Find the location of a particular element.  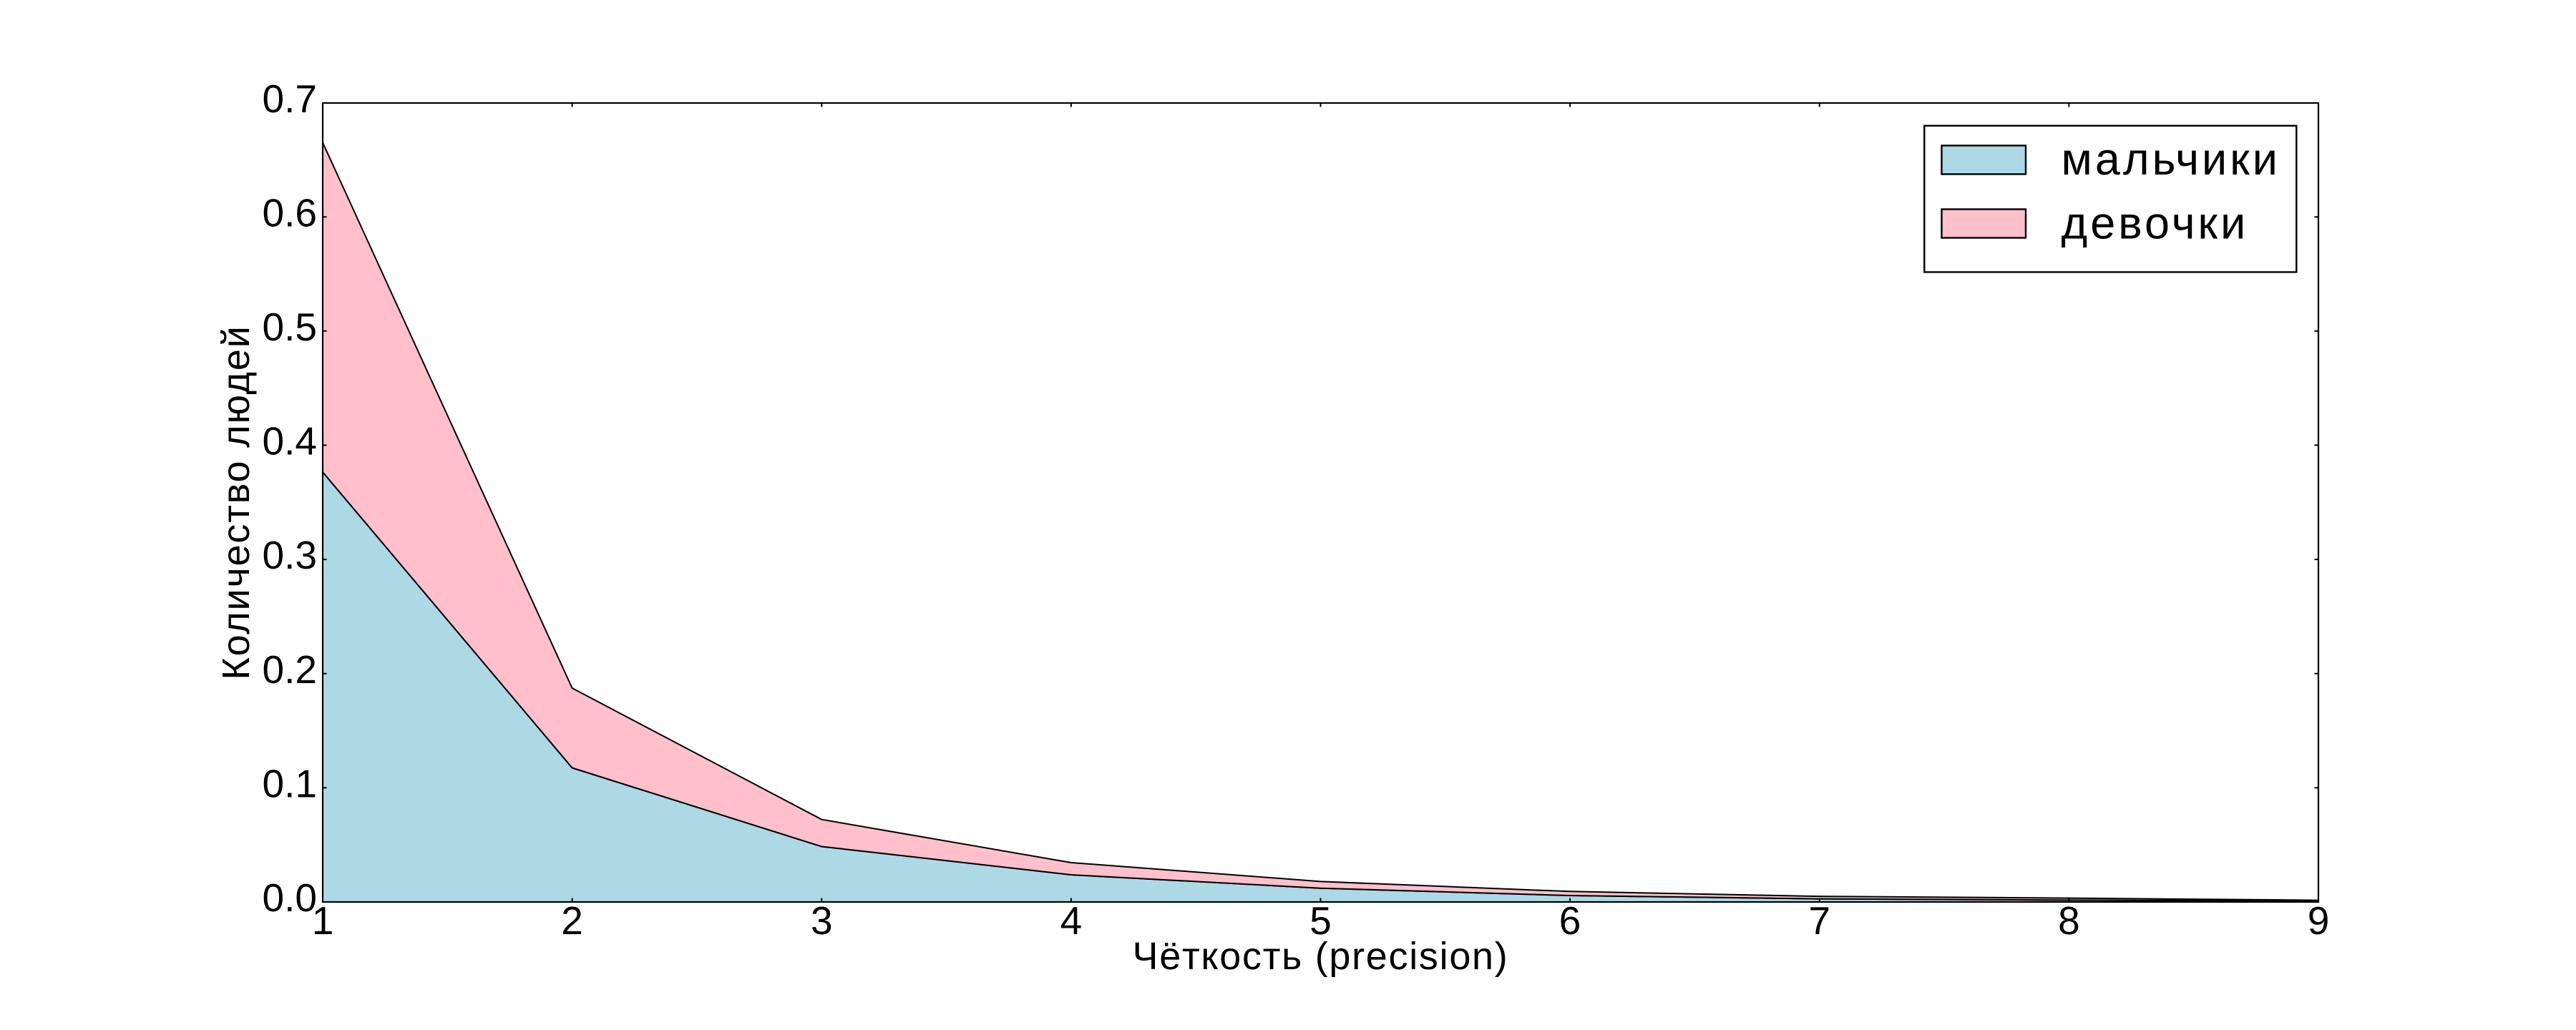

svg-text: 6 is located at coordinates (1570, 920).